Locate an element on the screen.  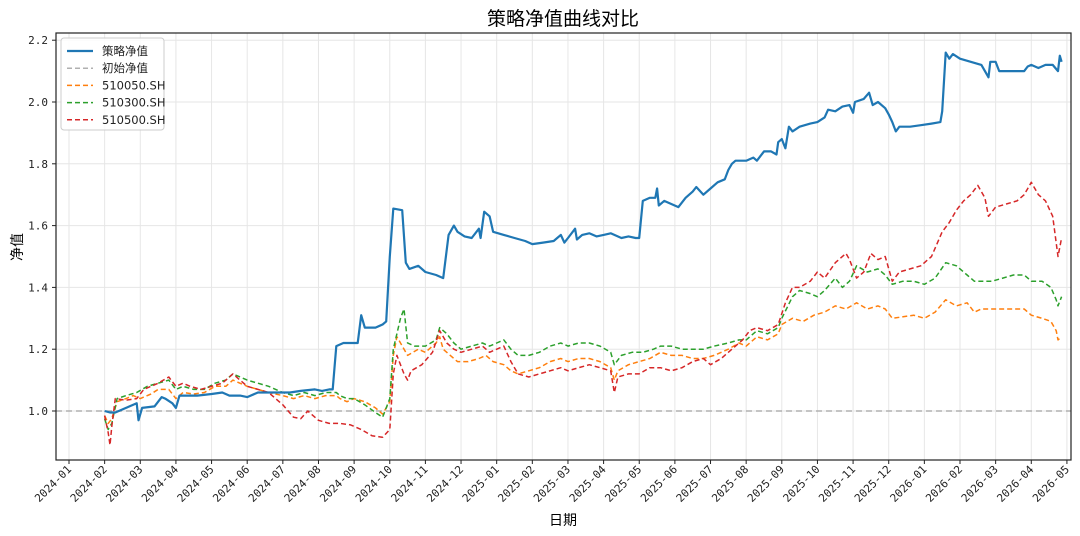
x-tick-label: 2026-01 is located at coordinates (909, 484).